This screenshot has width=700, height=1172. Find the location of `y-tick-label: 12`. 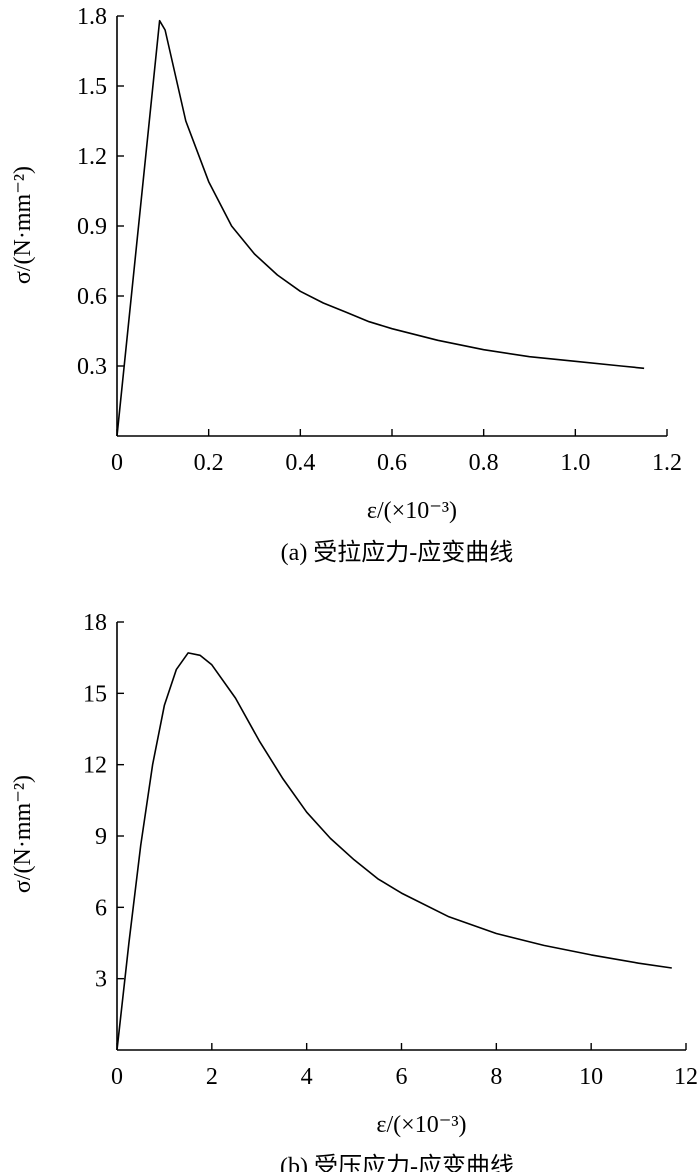

y-tick-label: 12 is located at coordinates (95, 766).